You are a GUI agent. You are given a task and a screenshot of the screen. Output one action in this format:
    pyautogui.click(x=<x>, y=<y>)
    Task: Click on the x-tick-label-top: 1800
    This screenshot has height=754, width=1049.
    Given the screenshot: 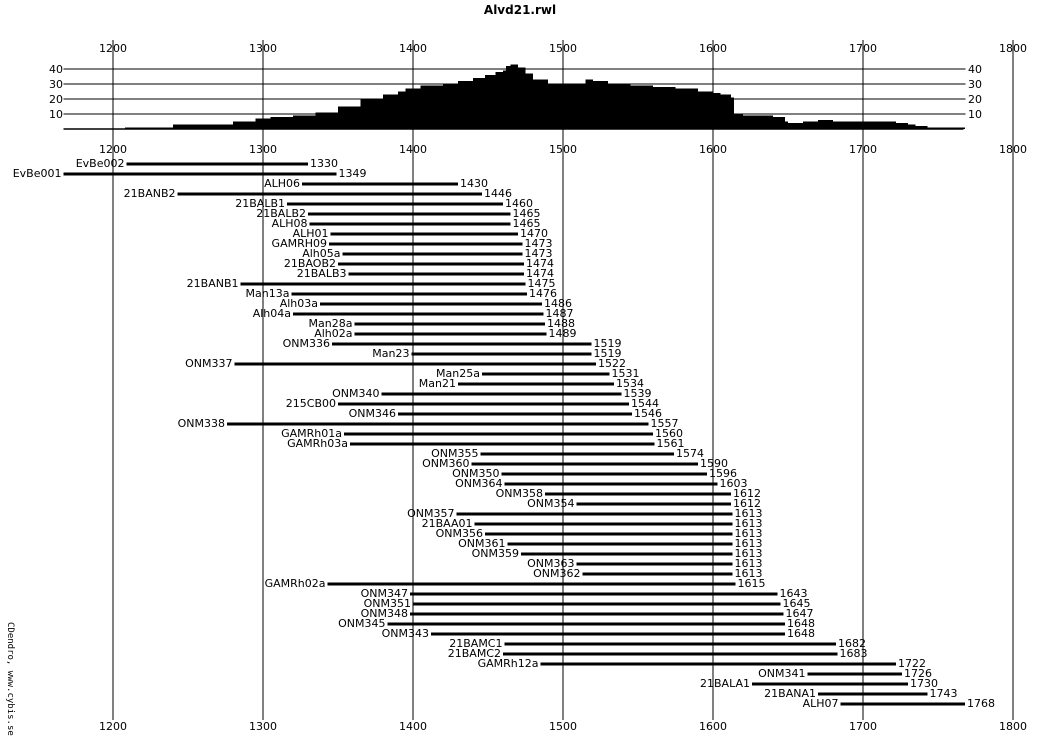 What is the action you would take?
    pyautogui.click(x=1013, y=48)
    